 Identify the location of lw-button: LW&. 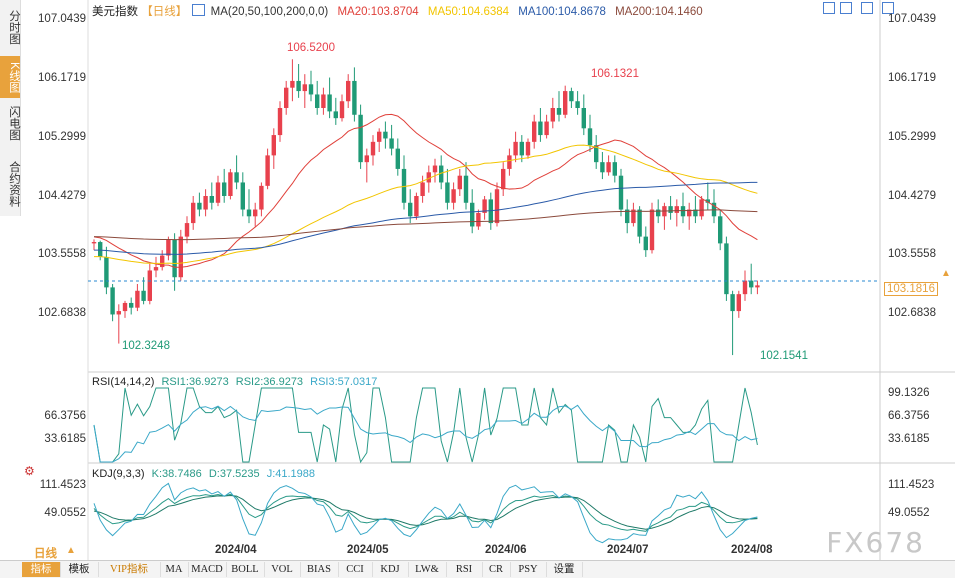
(427, 569).